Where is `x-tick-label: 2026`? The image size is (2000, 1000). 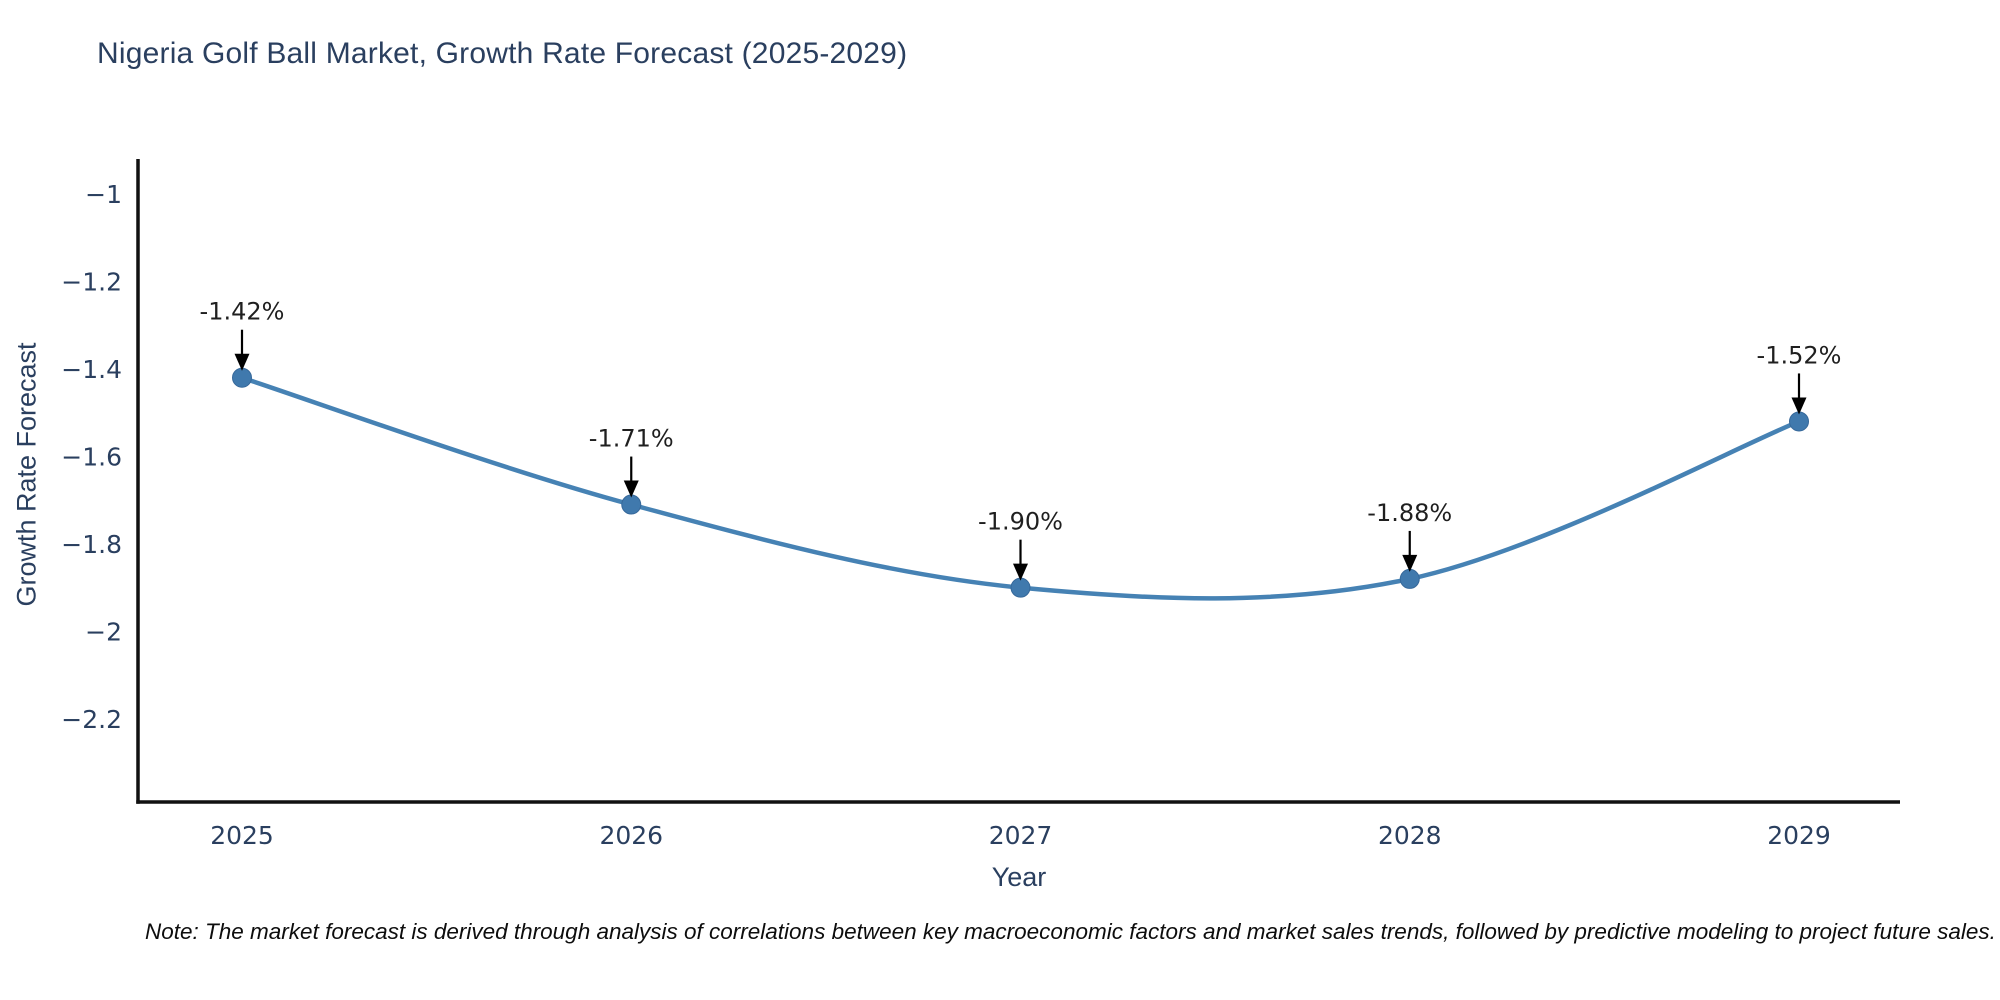 x-tick-label: 2026 is located at coordinates (631, 835).